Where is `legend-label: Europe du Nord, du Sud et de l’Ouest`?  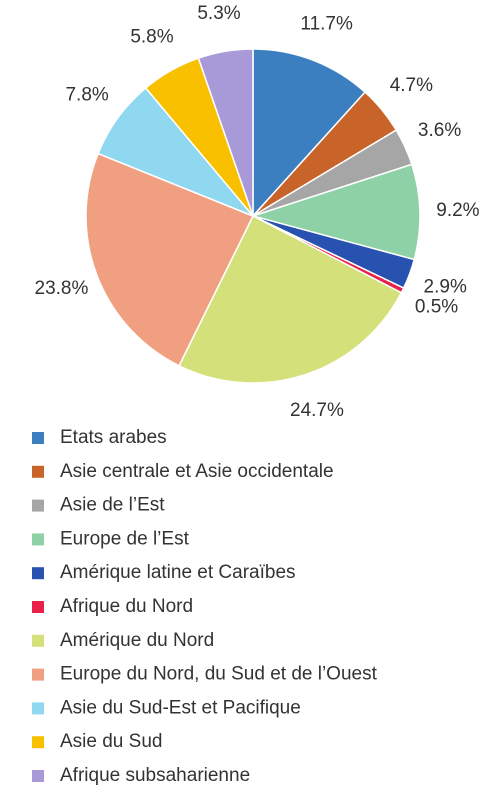 legend-label: Europe du Nord, du Sud et de l’Ouest is located at coordinates (219, 674).